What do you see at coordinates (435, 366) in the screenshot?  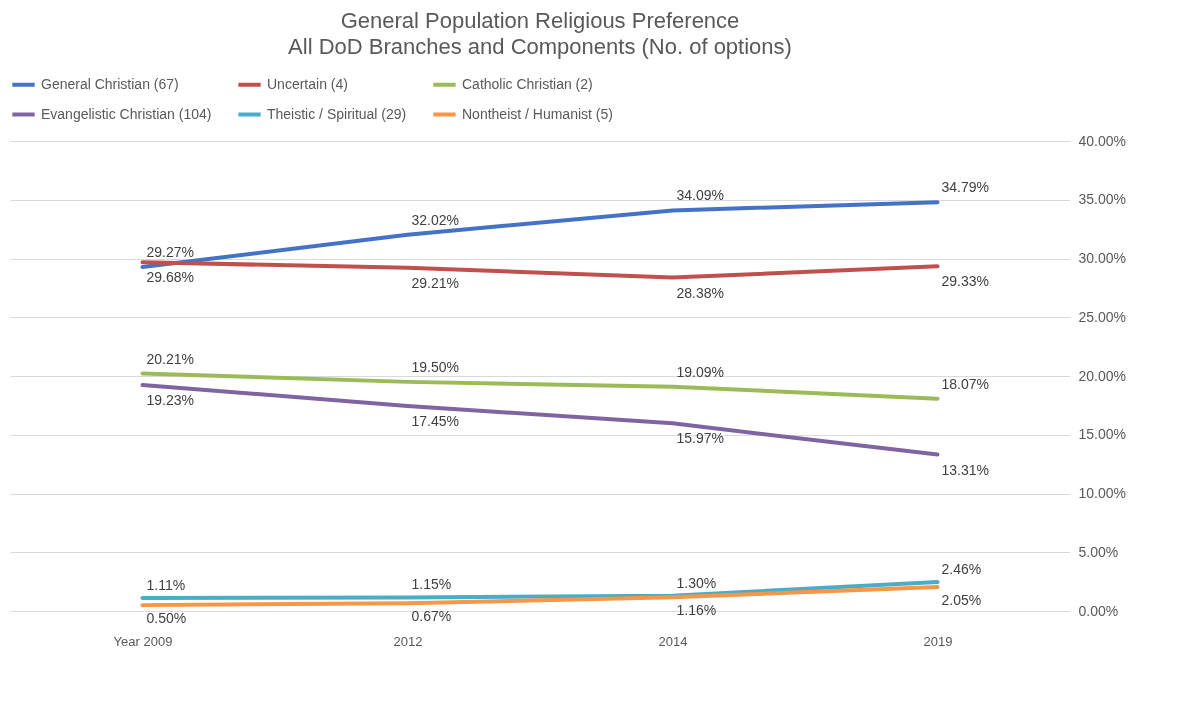 I see `data-label: 19.50%` at bounding box center [435, 366].